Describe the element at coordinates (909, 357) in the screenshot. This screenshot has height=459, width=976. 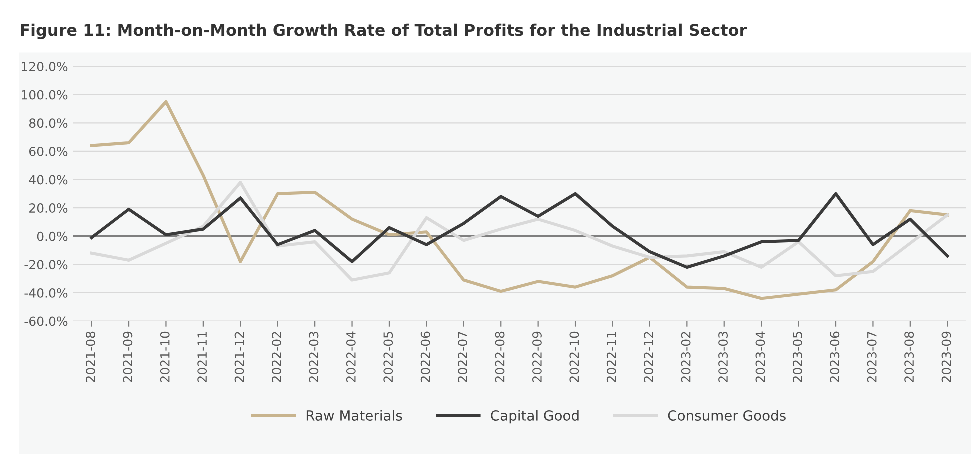
I see `x-tick-label: 2023-08` at that location.